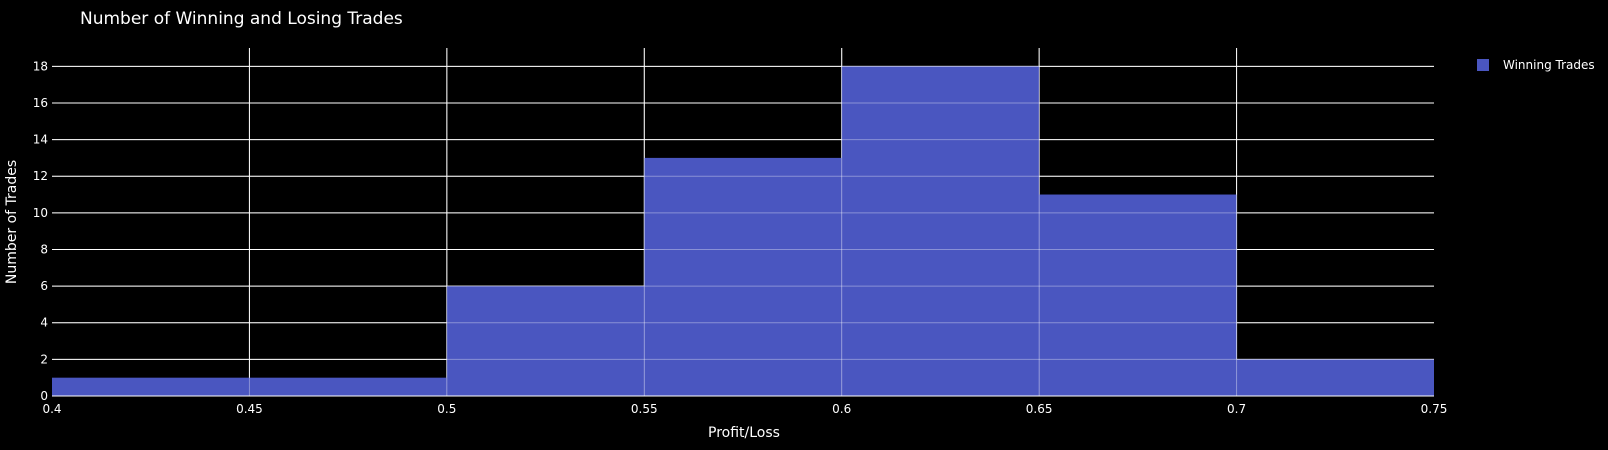 The image size is (1608, 450). What do you see at coordinates (40, 103) in the screenshot?
I see `y-tick-label: 16` at bounding box center [40, 103].